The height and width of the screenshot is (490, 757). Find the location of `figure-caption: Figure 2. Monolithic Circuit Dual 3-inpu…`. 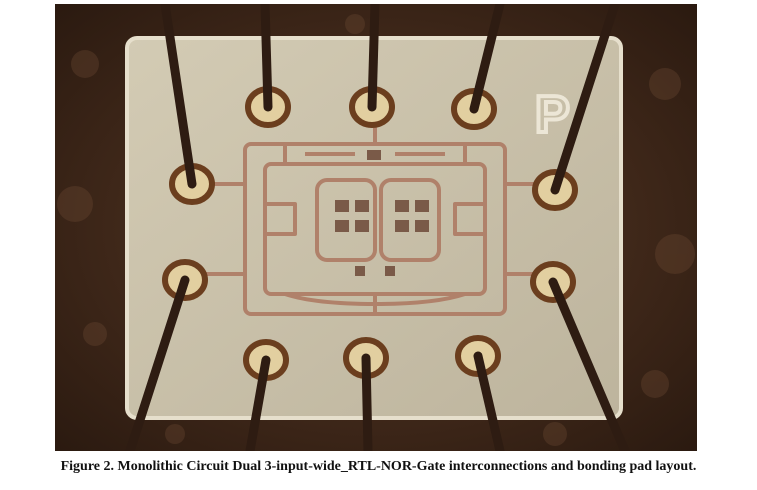

figure-caption: Figure 2. Monolithic Circuit Dual 3-inpu… is located at coordinates (378, 466).